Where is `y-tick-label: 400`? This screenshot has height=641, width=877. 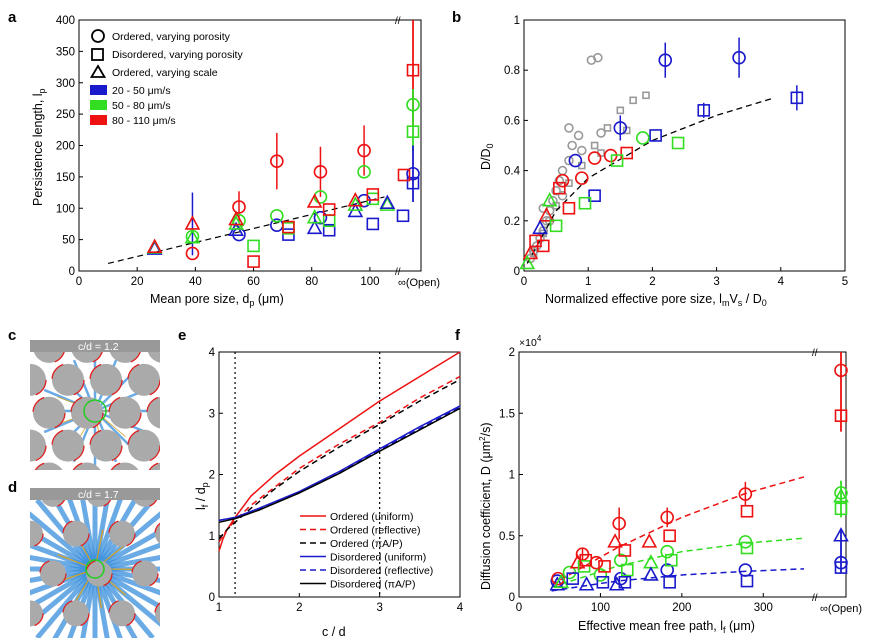
y-tick-label: 400 is located at coordinates (65, 21).